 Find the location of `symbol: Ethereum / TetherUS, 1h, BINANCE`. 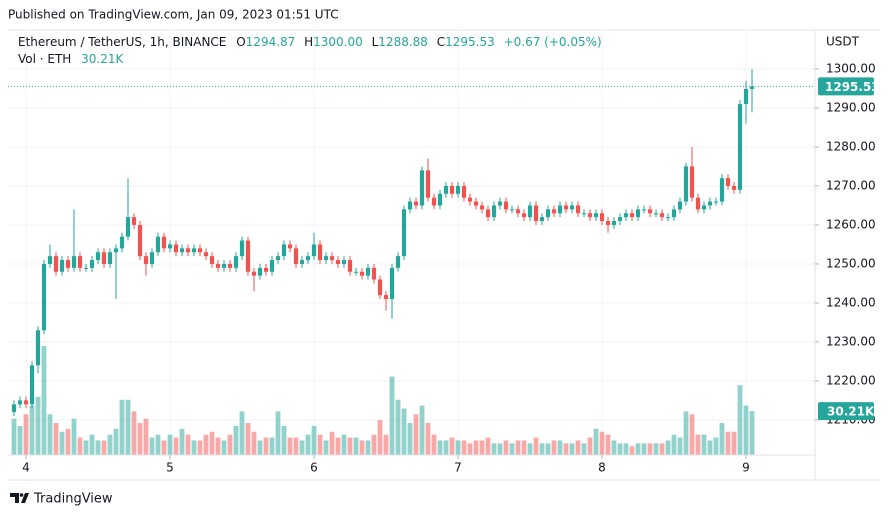

symbol: Ethereum / TetherUS, 1h, BINANCE is located at coordinates (122, 42).